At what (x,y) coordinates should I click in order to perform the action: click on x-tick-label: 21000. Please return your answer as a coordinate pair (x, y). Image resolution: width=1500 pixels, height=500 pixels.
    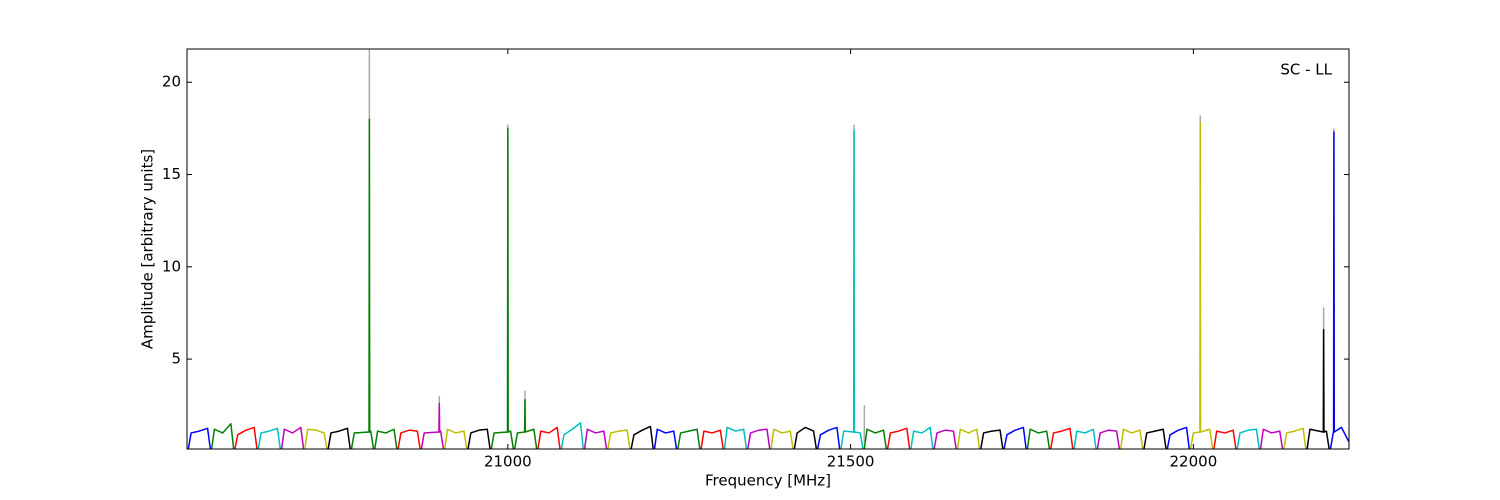
    Looking at the image, I should click on (508, 462).